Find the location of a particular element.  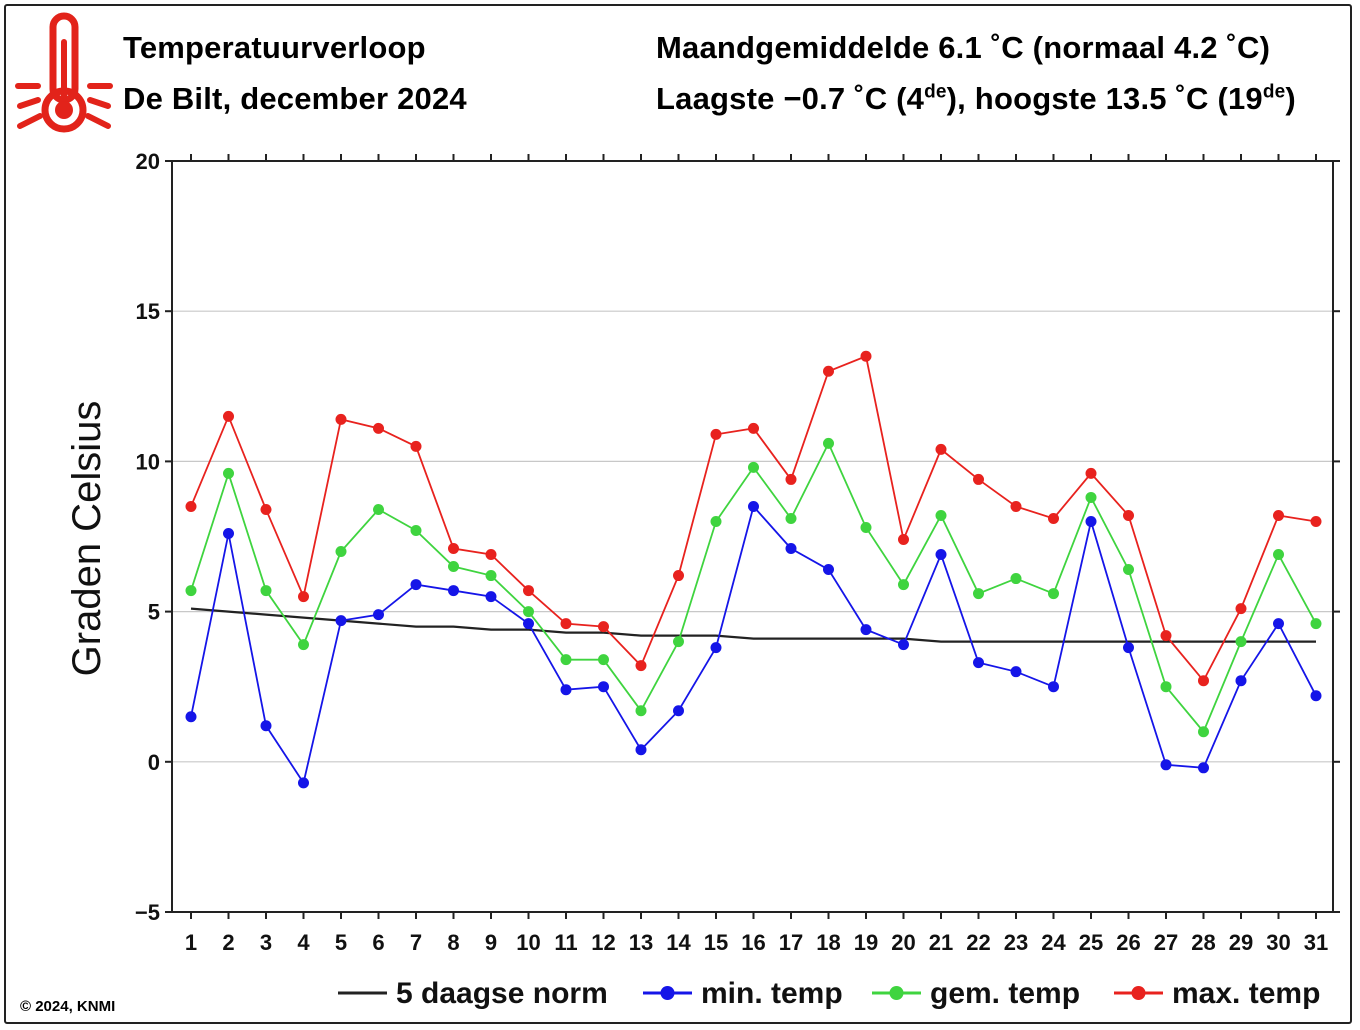

x-tick-label: 18 is located at coordinates (828, 942).